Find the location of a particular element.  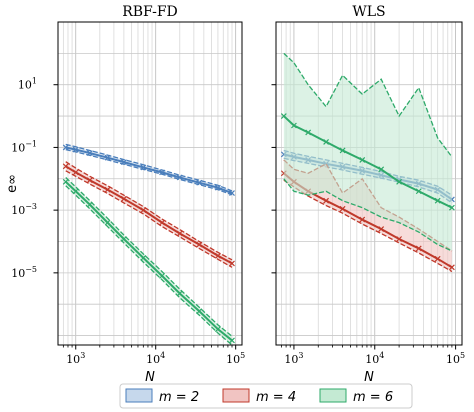

legend-label: m = 2 is located at coordinates (179, 397).